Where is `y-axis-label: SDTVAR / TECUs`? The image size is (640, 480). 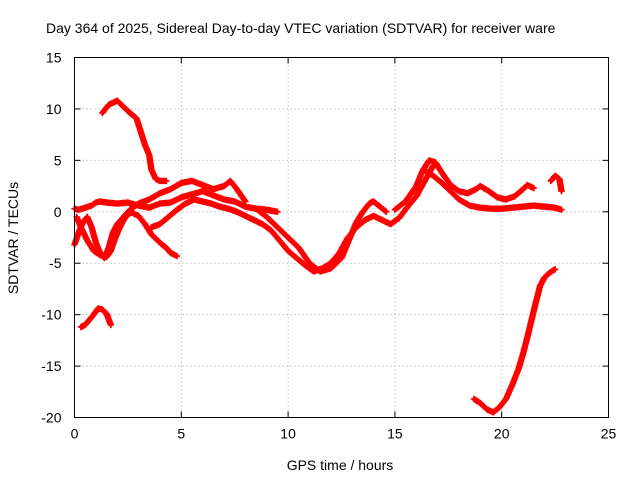
y-axis-label: SDTVAR / TECUs is located at coordinates (13, 238).